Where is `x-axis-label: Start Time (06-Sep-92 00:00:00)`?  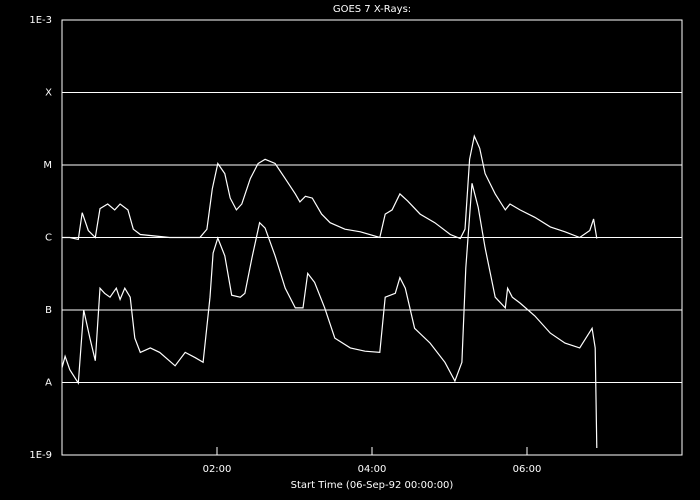 x-axis-label: Start Time (06-Sep-92 00:00:00) is located at coordinates (372, 485).